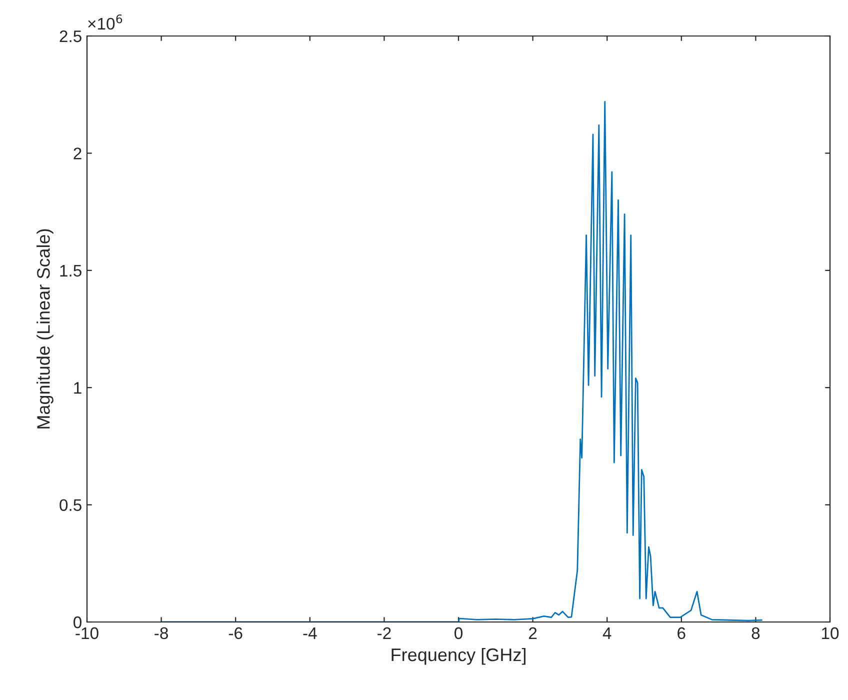 The height and width of the screenshot is (700, 848). What do you see at coordinates (310, 633) in the screenshot?
I see `x-tick-label: -4` at bounding box center [310, 633].